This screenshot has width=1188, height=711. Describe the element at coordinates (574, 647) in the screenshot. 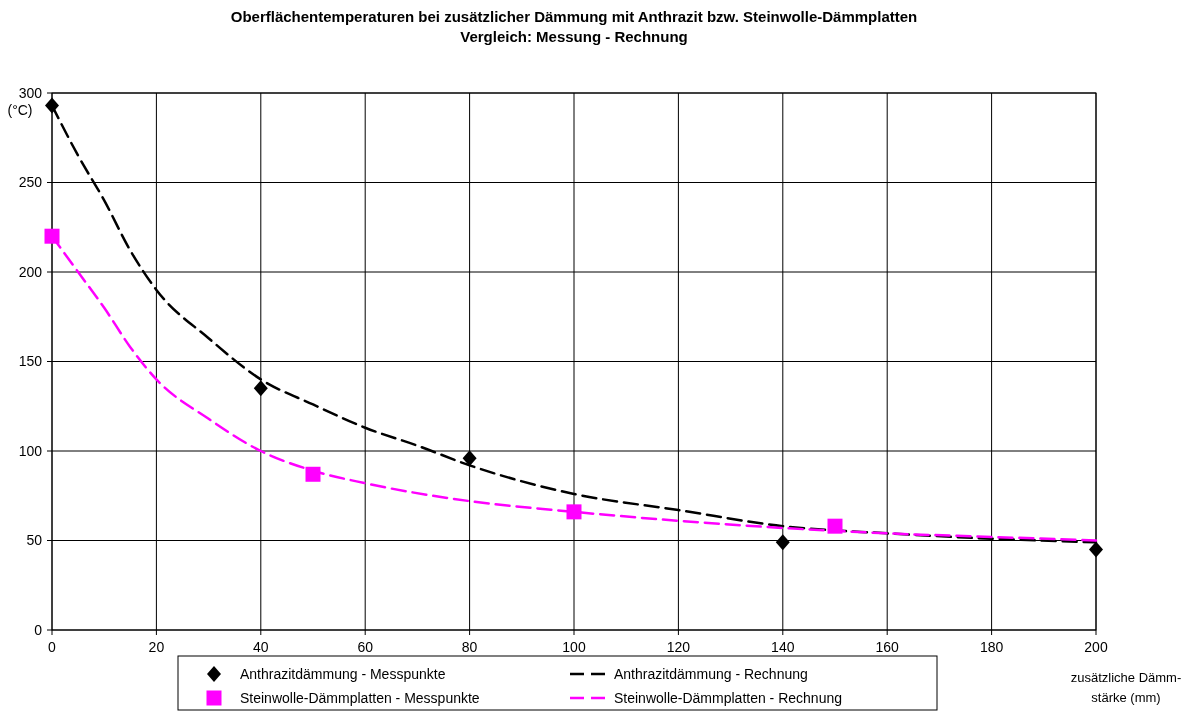

I see `x-tick-label: 100` at that location.